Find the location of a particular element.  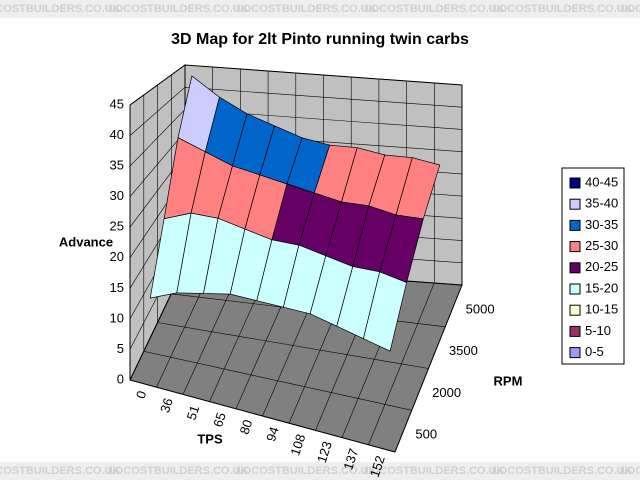

x-tick-label: 137 is located at coordinates (350, 459).